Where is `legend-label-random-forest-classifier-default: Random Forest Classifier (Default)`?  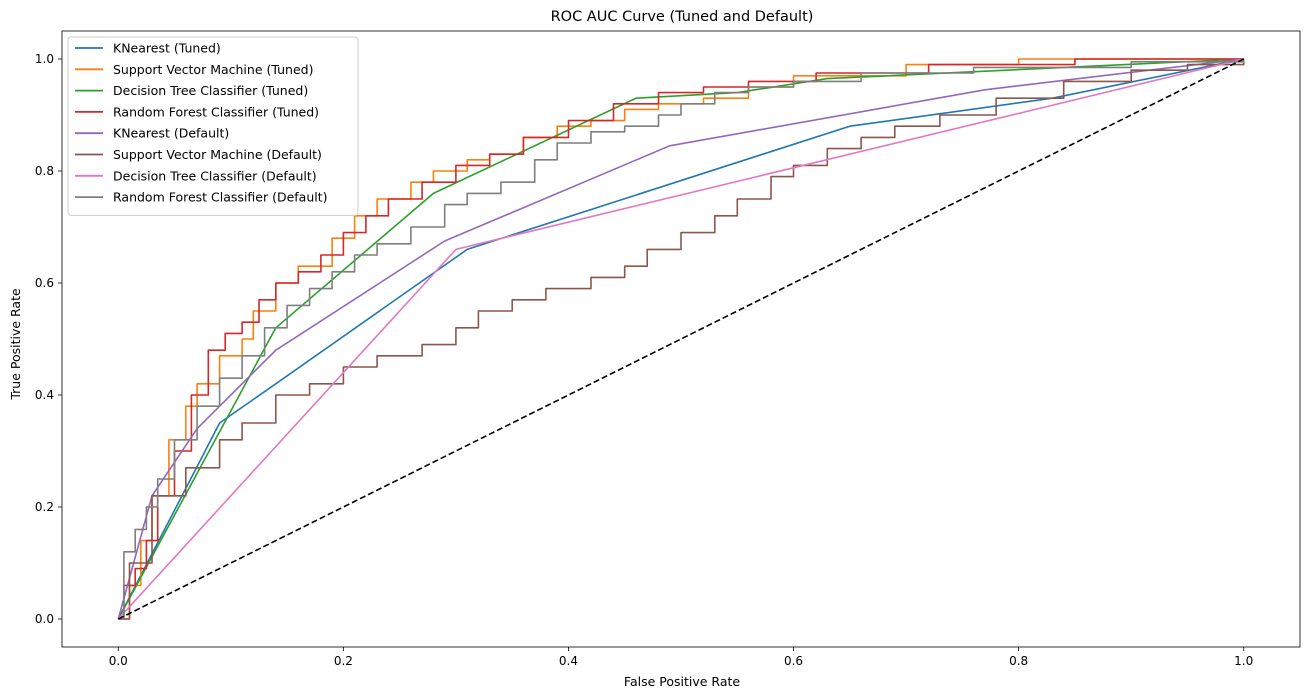
legend-label-random-forest-classifier-default: Random Forest Classifier (Default) is located at coordinates (220, 197).